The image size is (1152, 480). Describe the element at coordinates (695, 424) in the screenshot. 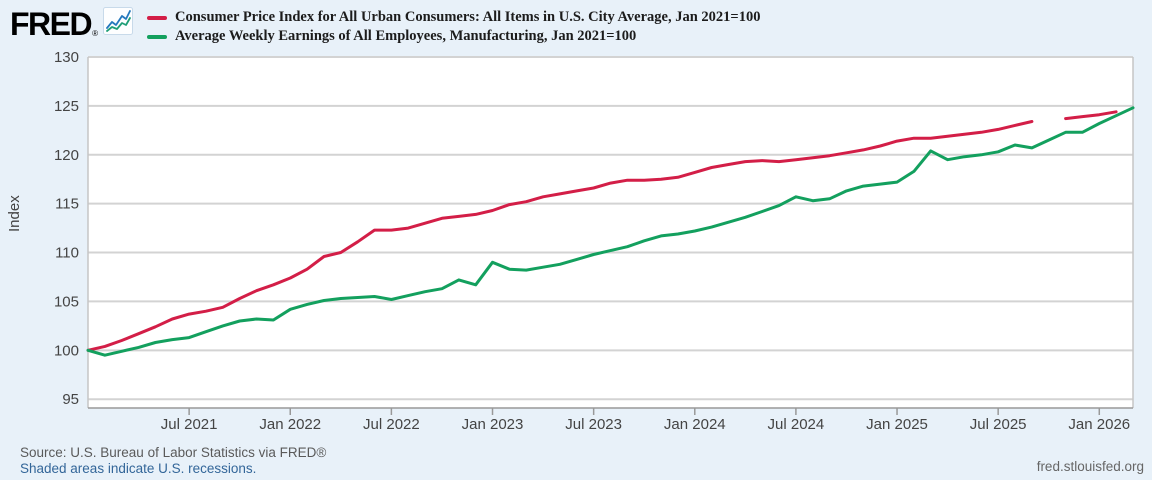

I see `x-tick-label: Jan 2024` at that location.